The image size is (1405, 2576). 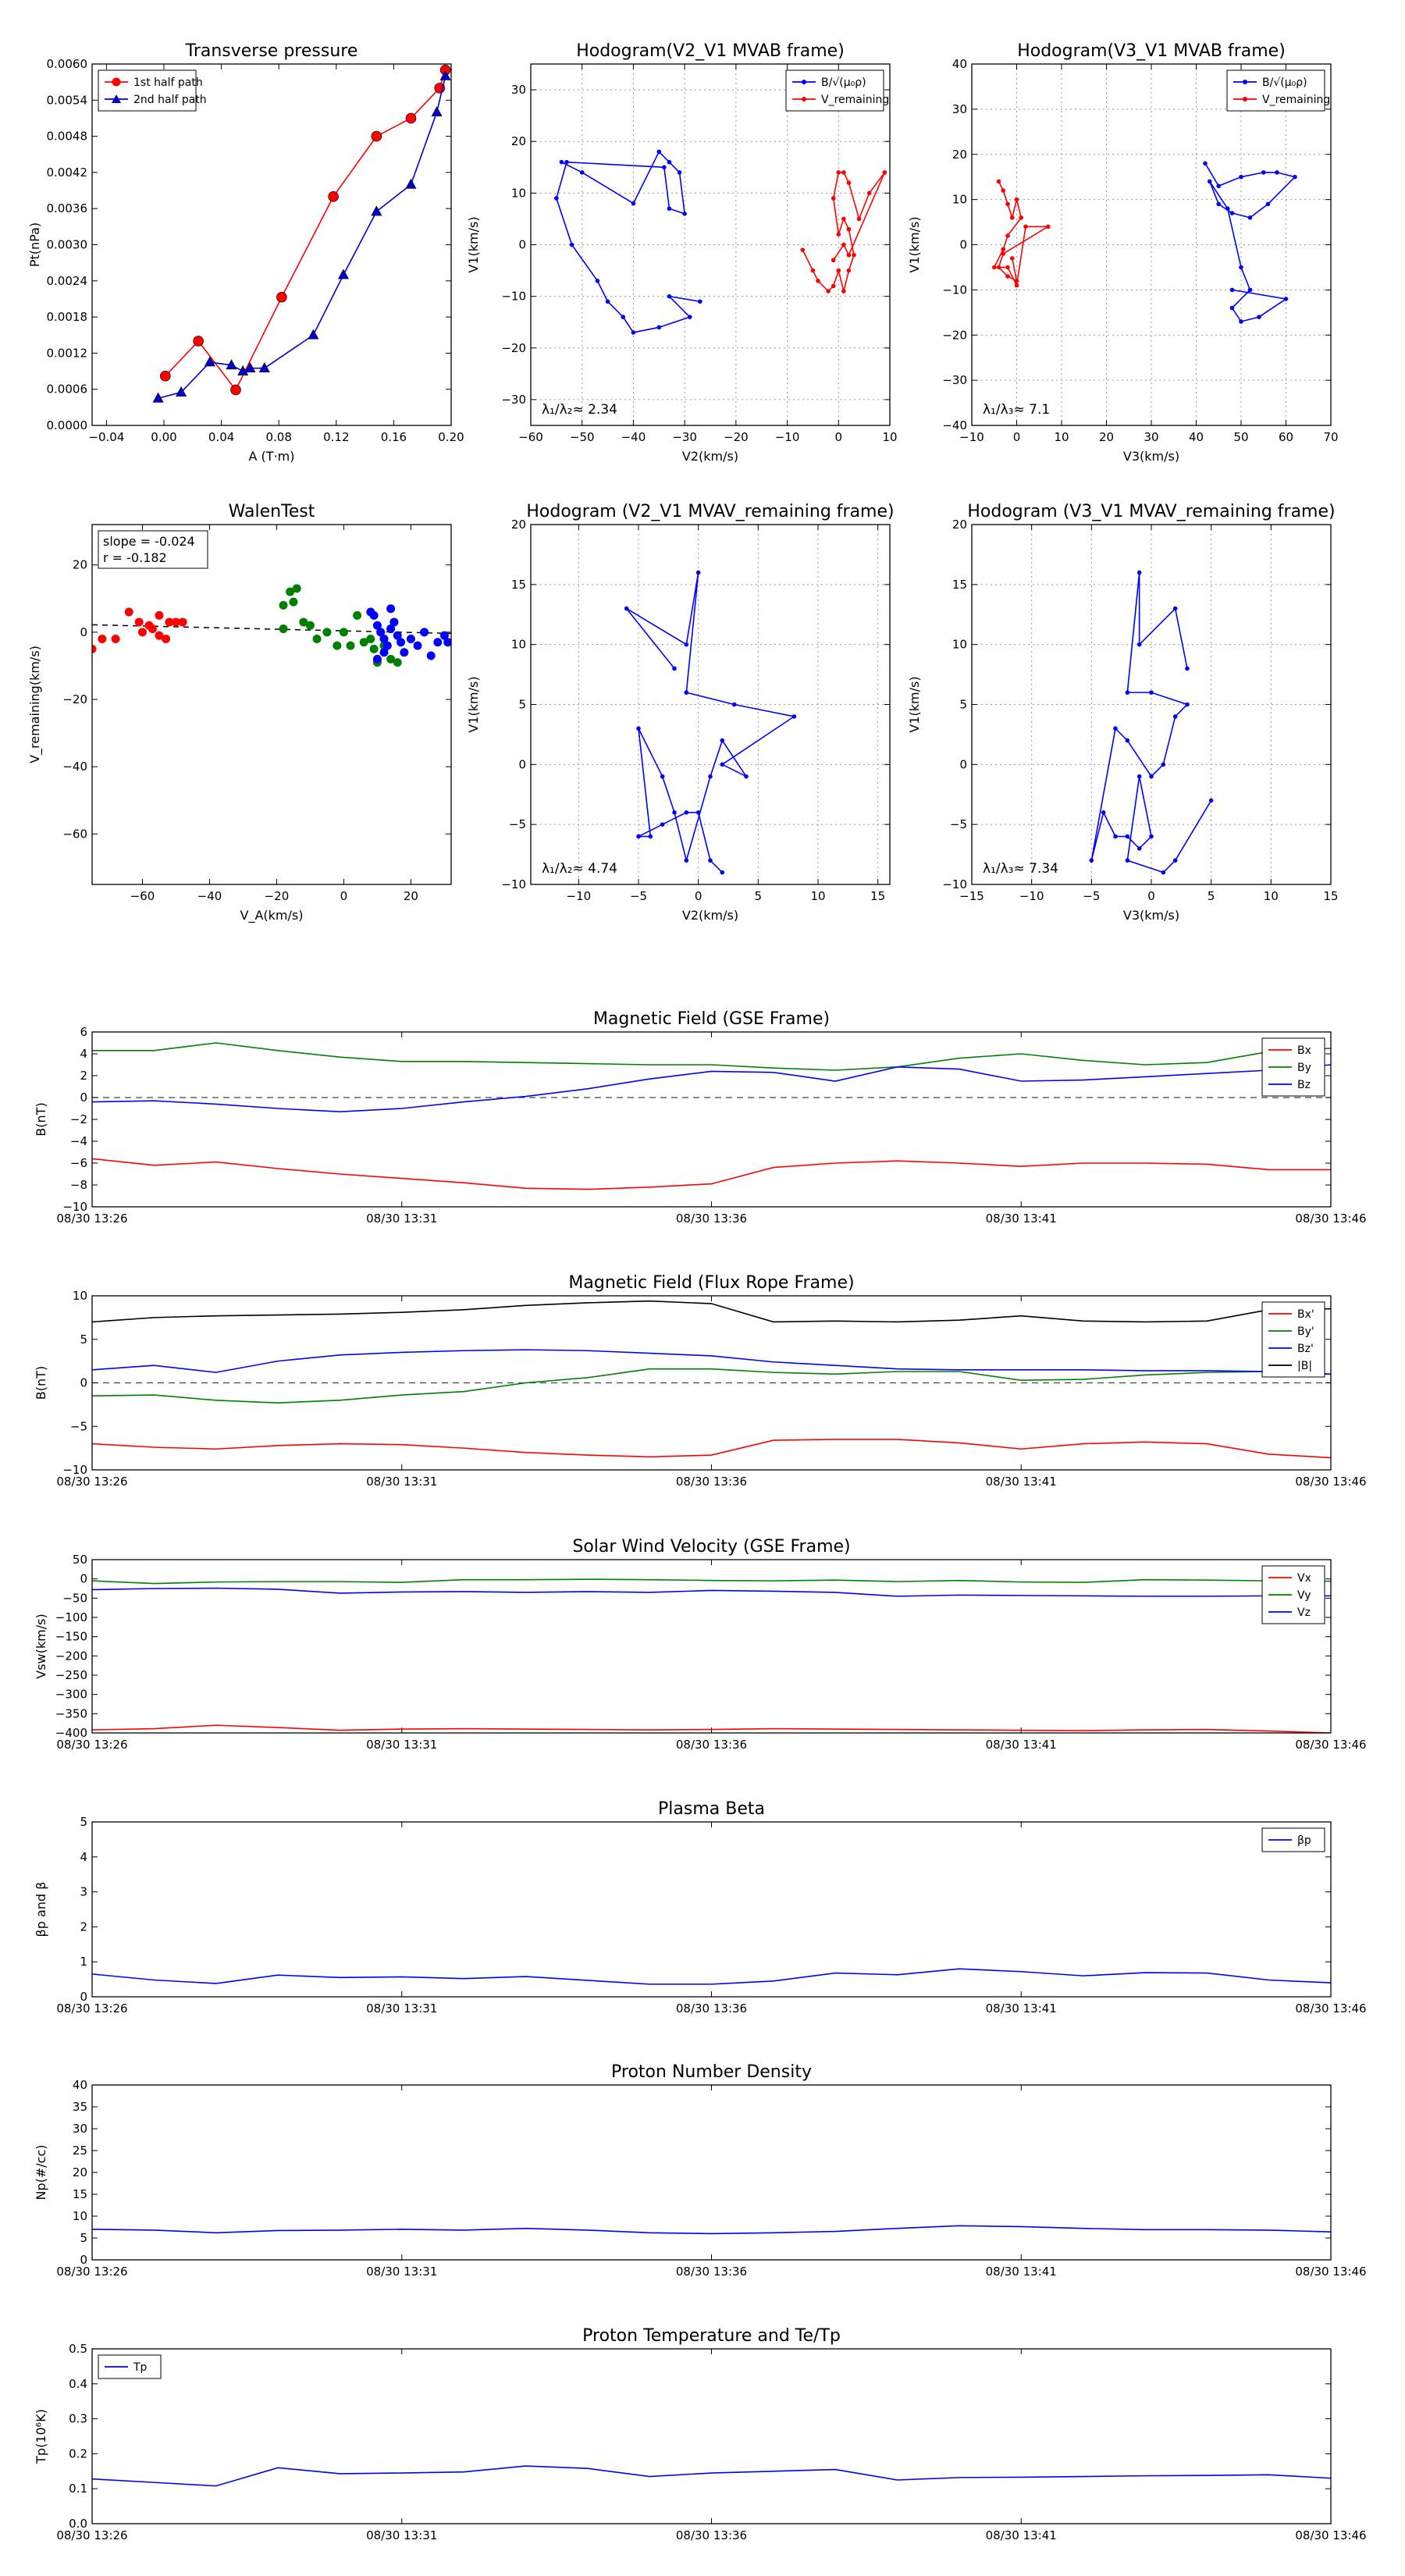 What do you see at coordinates (71, 1695) in the screenshot?
I see `y-tick-label: −300` at bounding box center [71, 1695].